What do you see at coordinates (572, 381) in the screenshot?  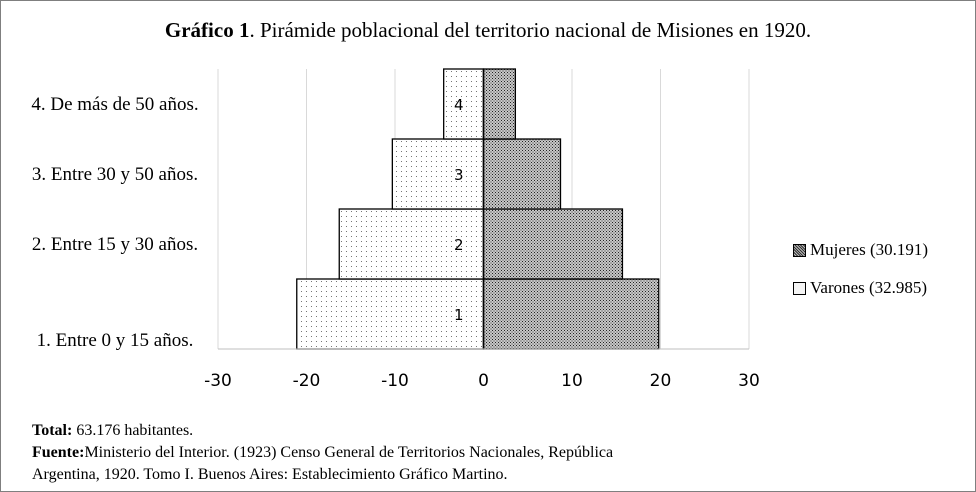 I see `x-tick-label-4: 10` at bounding box center [572, 381].